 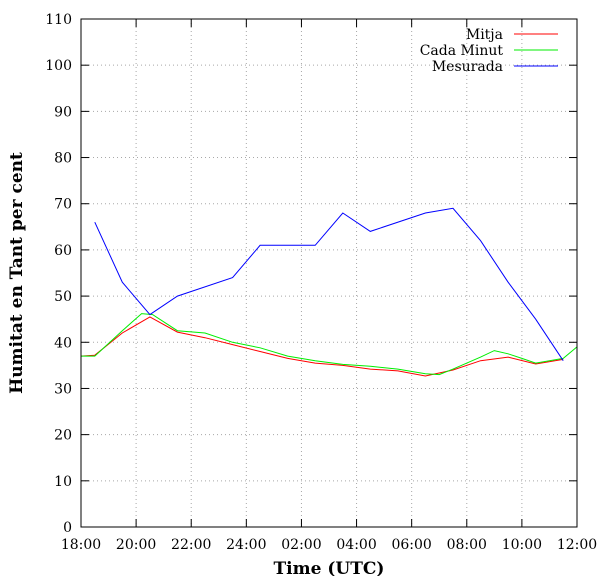 What do you see at coordinates (63, 159) in the screenshot?
I see `y-tick-label: 80` at bounding box center [63, 159].